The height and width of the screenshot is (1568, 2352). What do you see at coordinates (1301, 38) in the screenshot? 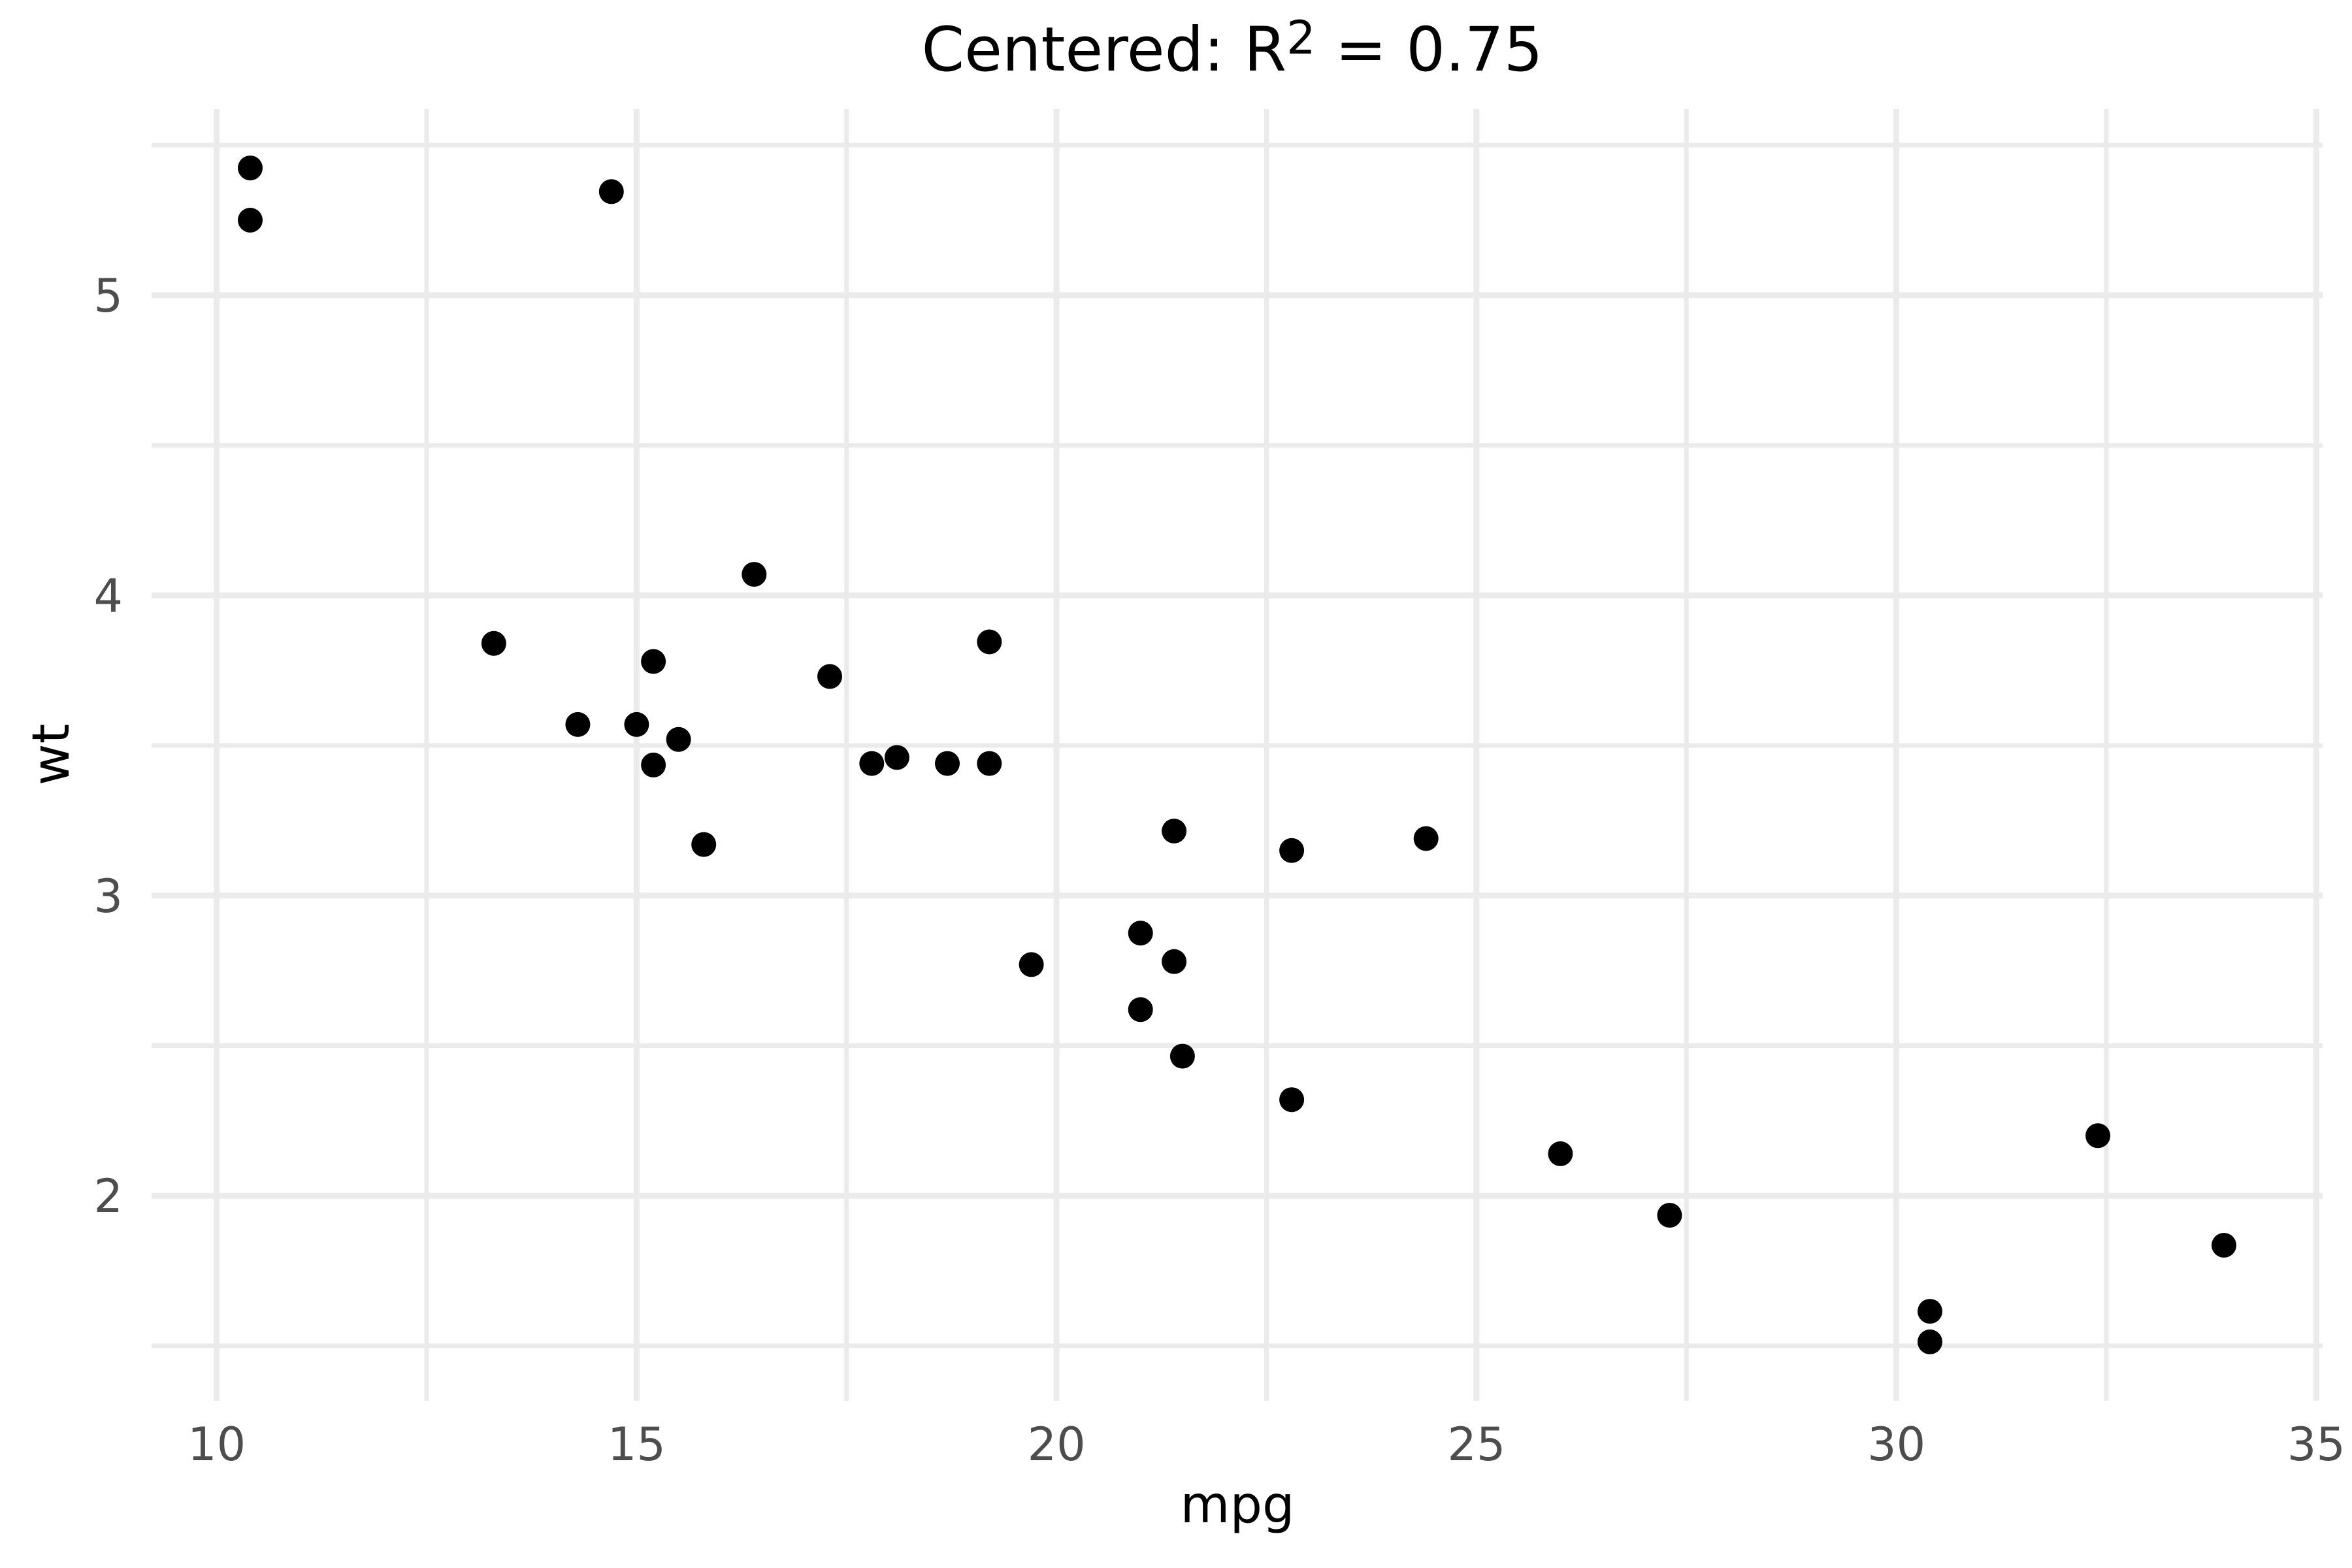
I see `plot-title-superscript: 2` at bounding box center [1301, 38].